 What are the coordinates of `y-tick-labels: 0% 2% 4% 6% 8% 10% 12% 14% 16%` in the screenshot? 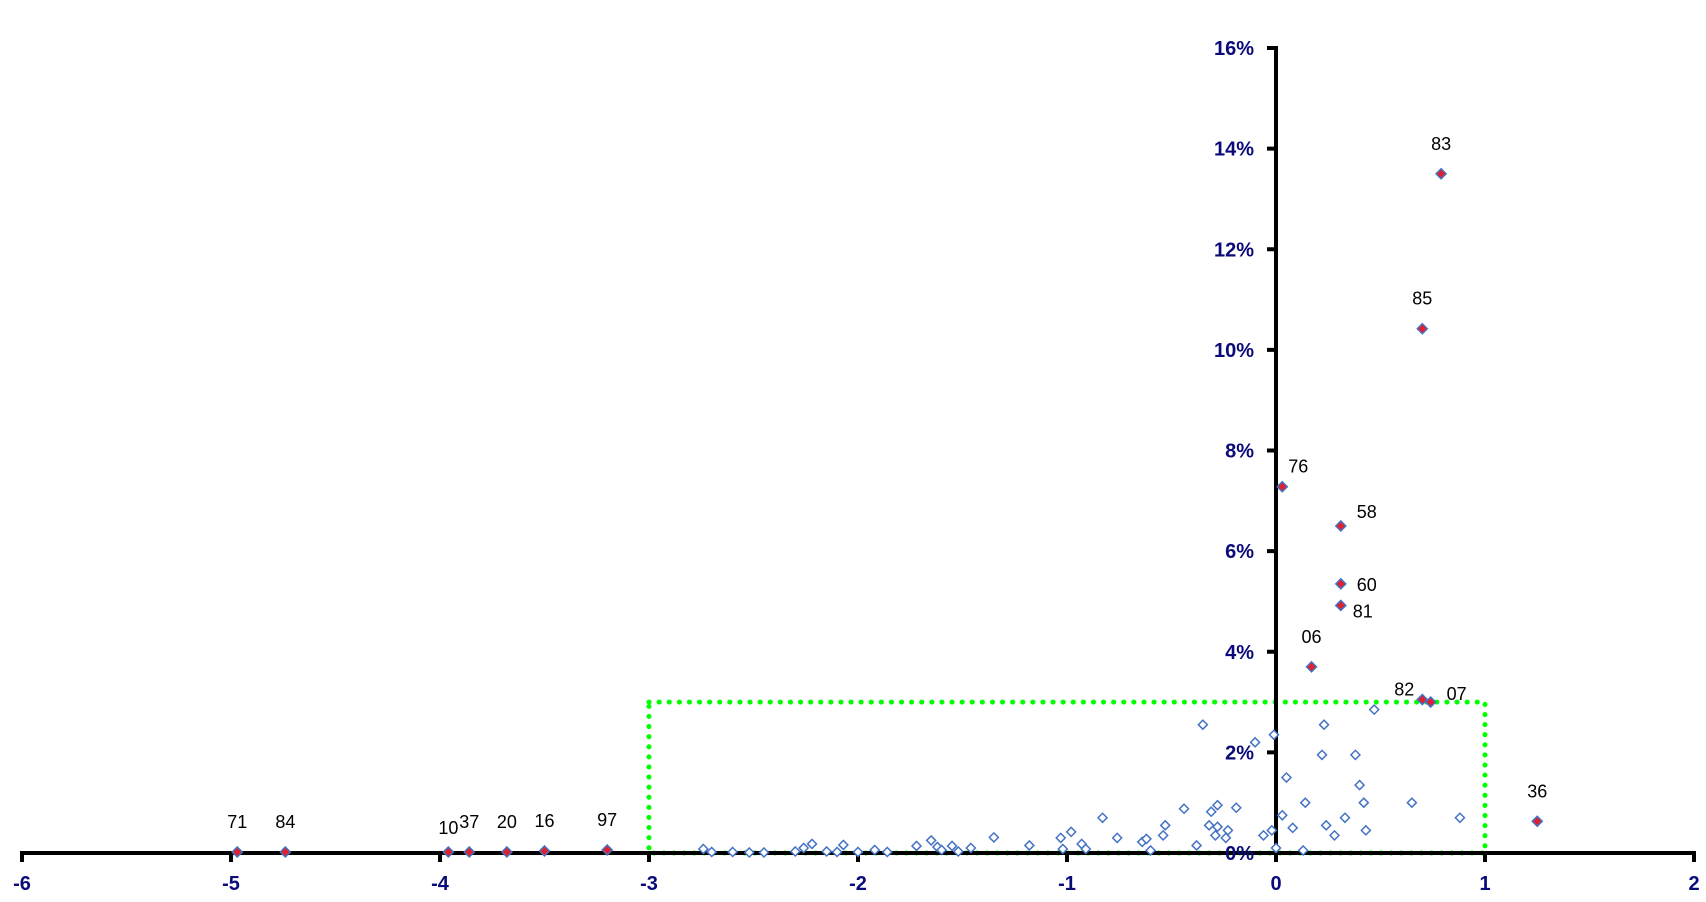 It's located at (1234, 451).